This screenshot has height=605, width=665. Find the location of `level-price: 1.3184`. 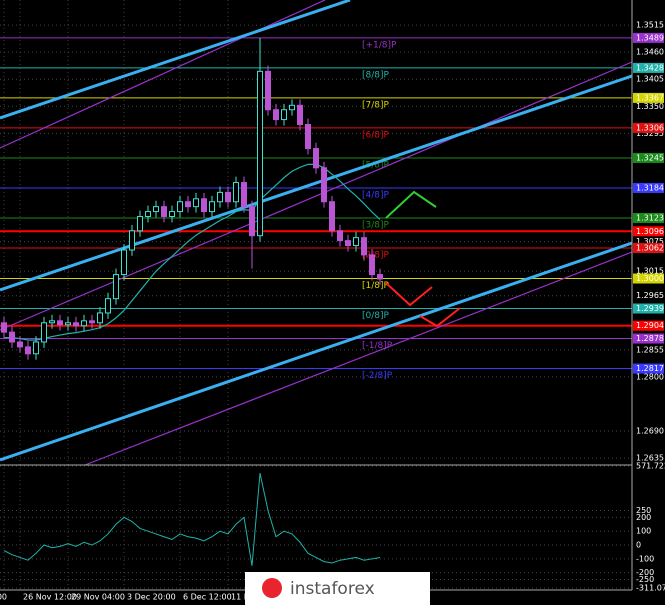

level-price: 1.3184 is located at coordinates (650, 187).